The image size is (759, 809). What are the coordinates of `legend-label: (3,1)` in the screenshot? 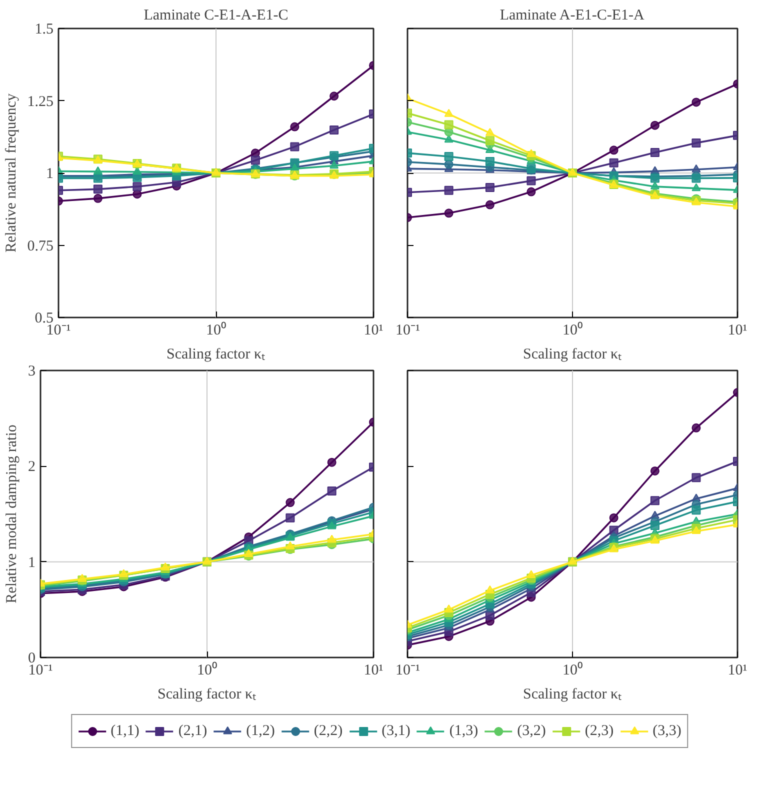 It's located at (396, 731).